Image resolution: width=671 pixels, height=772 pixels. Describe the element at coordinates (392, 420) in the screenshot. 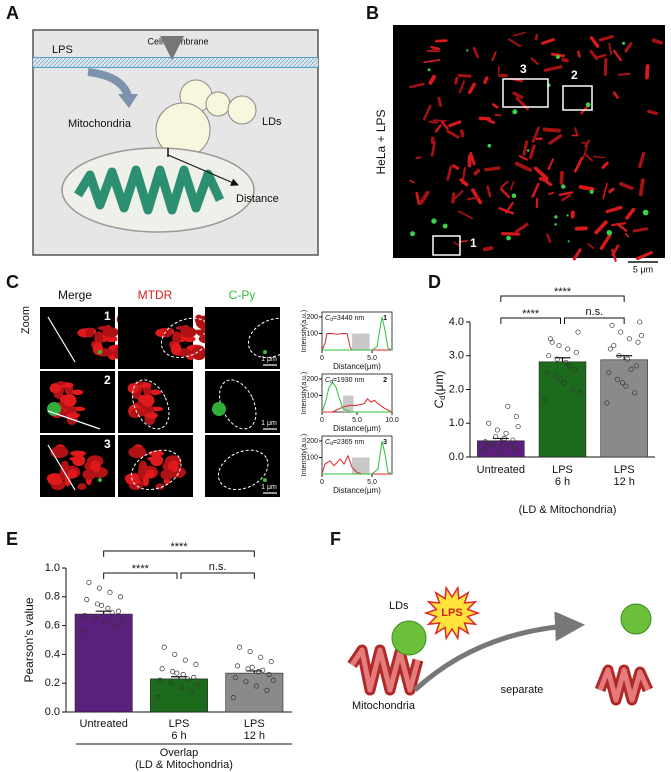

I see `x-tick-label: 10.0` at that location.